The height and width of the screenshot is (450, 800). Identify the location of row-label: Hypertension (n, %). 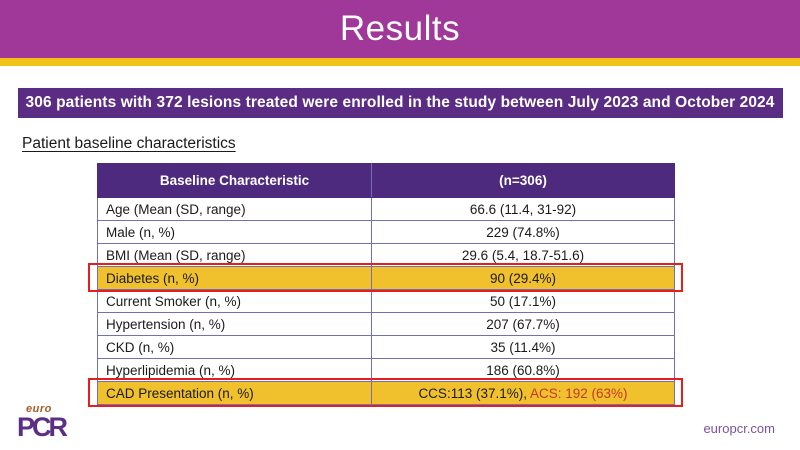
(234, 324).